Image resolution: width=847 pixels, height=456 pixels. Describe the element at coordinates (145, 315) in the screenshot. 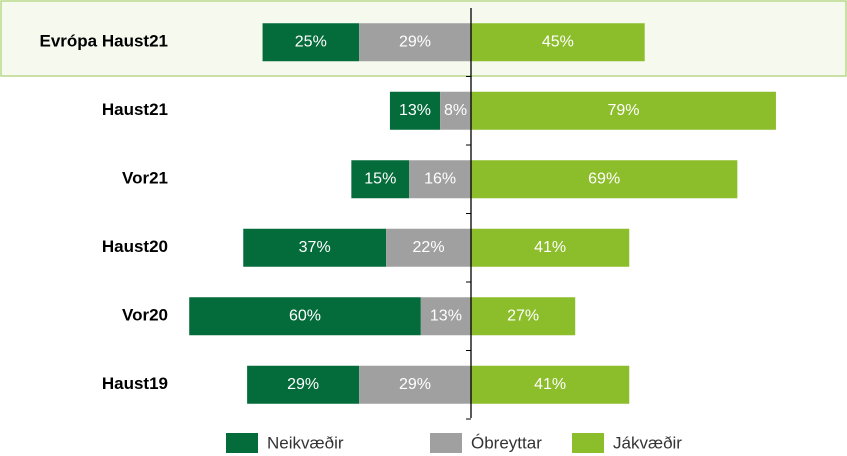

I see `category-label: Vor20` at that location.